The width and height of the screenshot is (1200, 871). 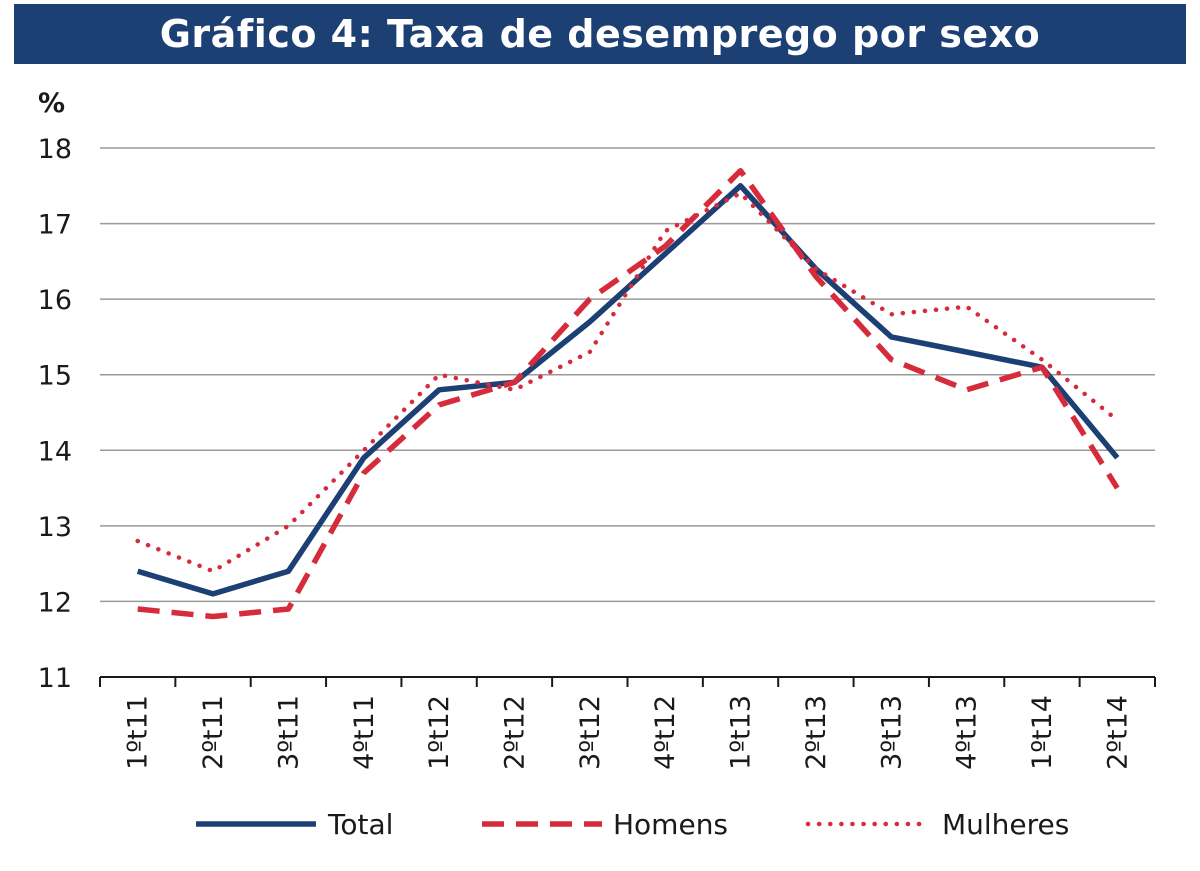 I want to click on chart-title: Gráfico 4: Taxa de desemprego por sexo, so click(x=600, y=34).